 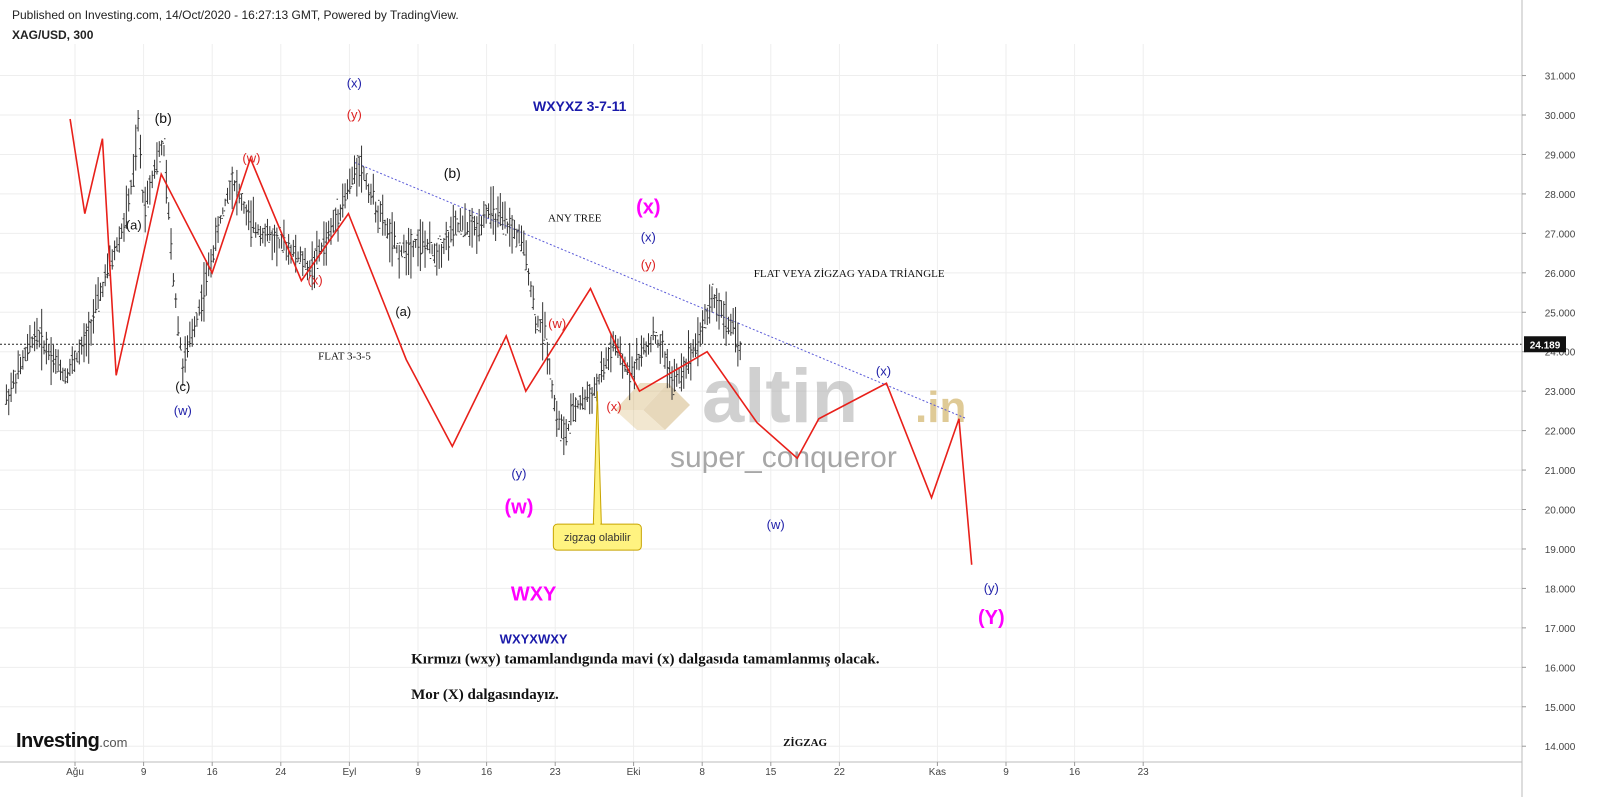 I want to click on time-tick-label: 8, so click(x=702, y=772).